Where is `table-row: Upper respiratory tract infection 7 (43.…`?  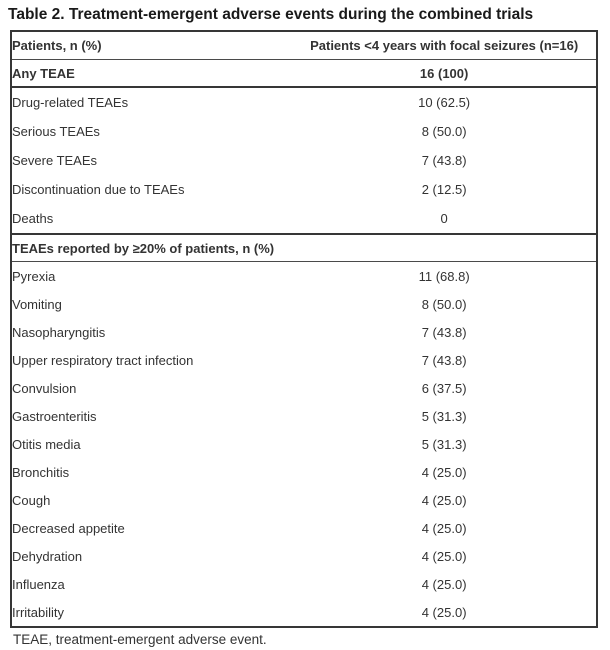 table-row: Upper respiratory tract infection 7 (43.… is located at coordinates (304, 360).